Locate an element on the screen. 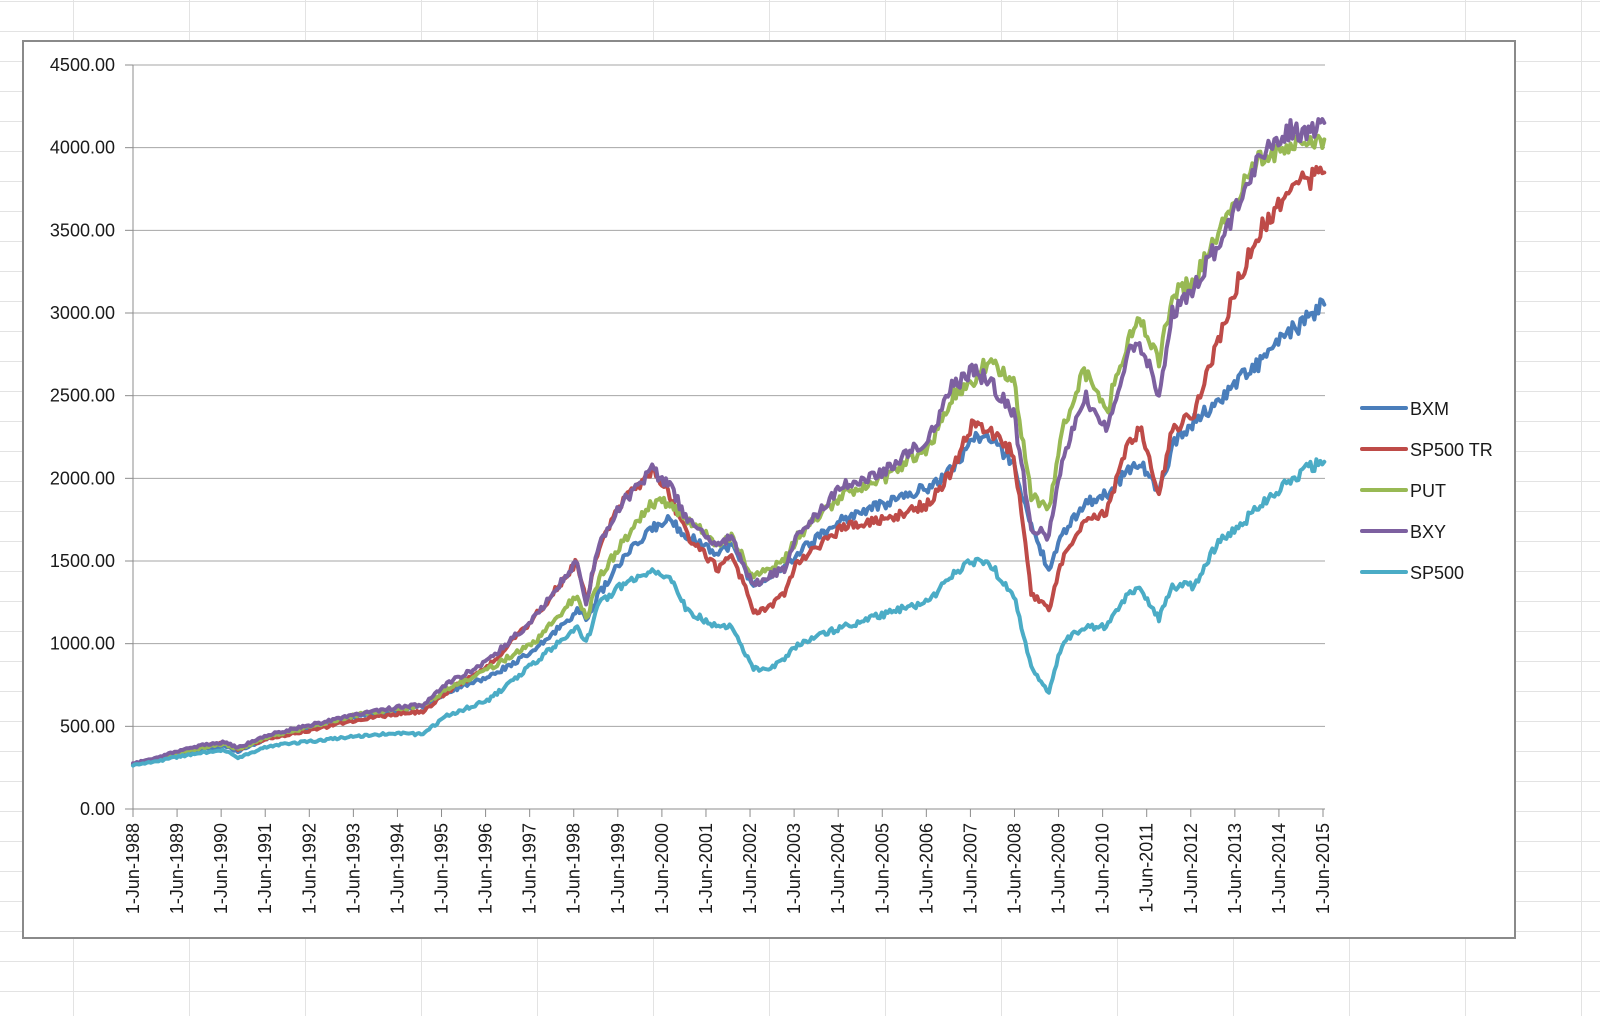 This screenshot has height=1016, width=1600. legend-label: SP500 is located at coordinates (1437, 573).